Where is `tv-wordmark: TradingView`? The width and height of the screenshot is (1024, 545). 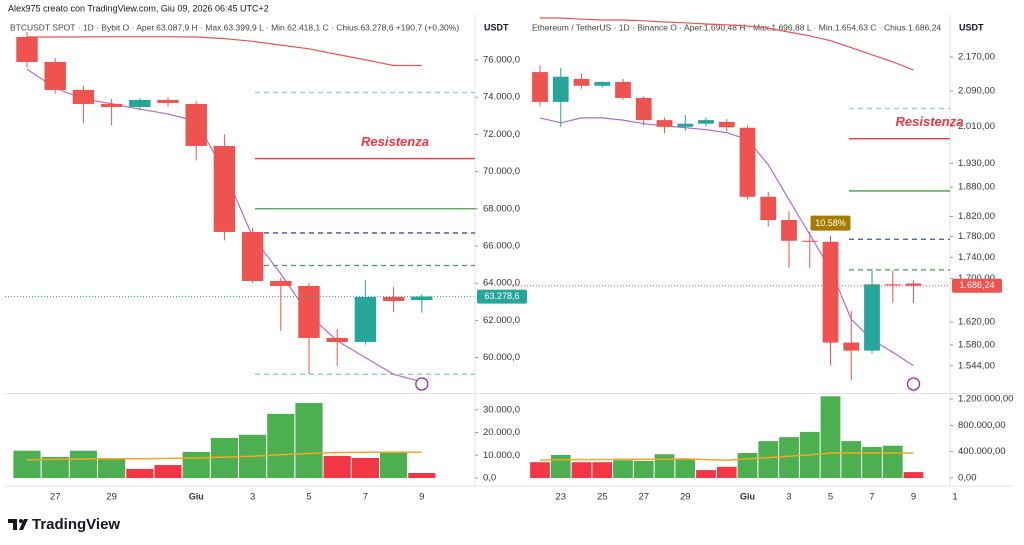
tv-wordmark: TradingView is located at coordinates (76, 524).